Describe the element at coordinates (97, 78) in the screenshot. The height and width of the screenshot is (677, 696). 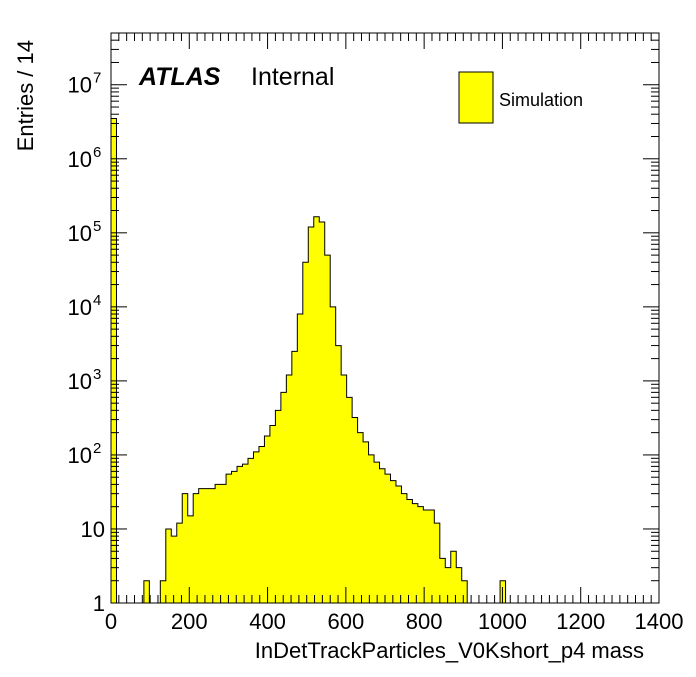
I see `y-tick-label-exponent: 7` at that location.